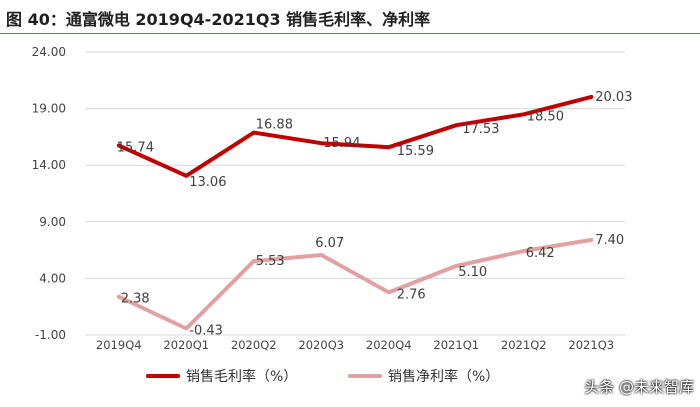  What do you see at coordinates (270, 261) in the screenshot?
I see `data-label-s1-2: 5.53` at bounding box center [270, 261].